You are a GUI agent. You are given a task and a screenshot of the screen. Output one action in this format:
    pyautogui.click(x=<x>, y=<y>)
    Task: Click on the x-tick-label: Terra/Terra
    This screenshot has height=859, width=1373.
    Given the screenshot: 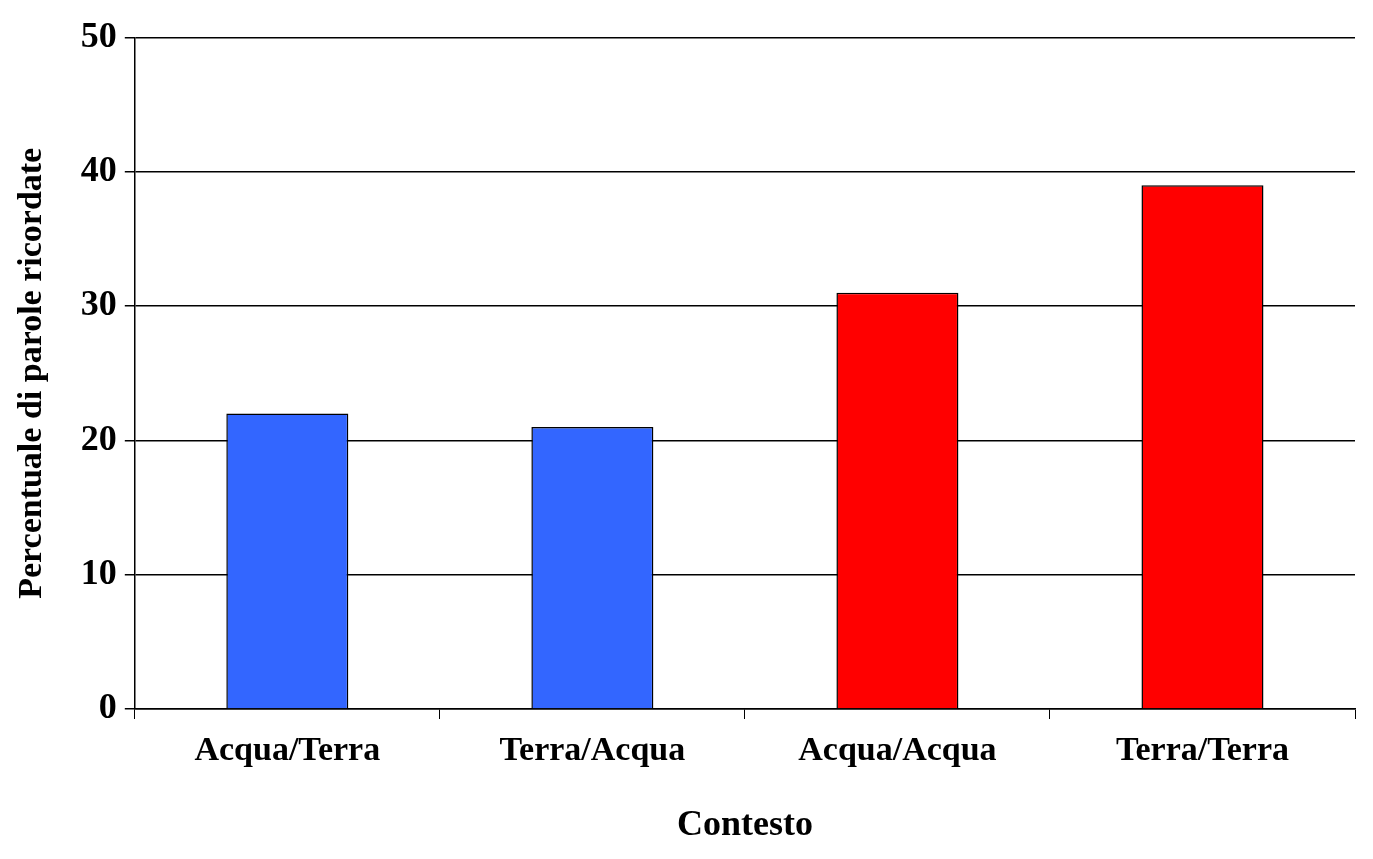 What is the action you would take?
    pyautogui.click(x=1202, y=749)
    